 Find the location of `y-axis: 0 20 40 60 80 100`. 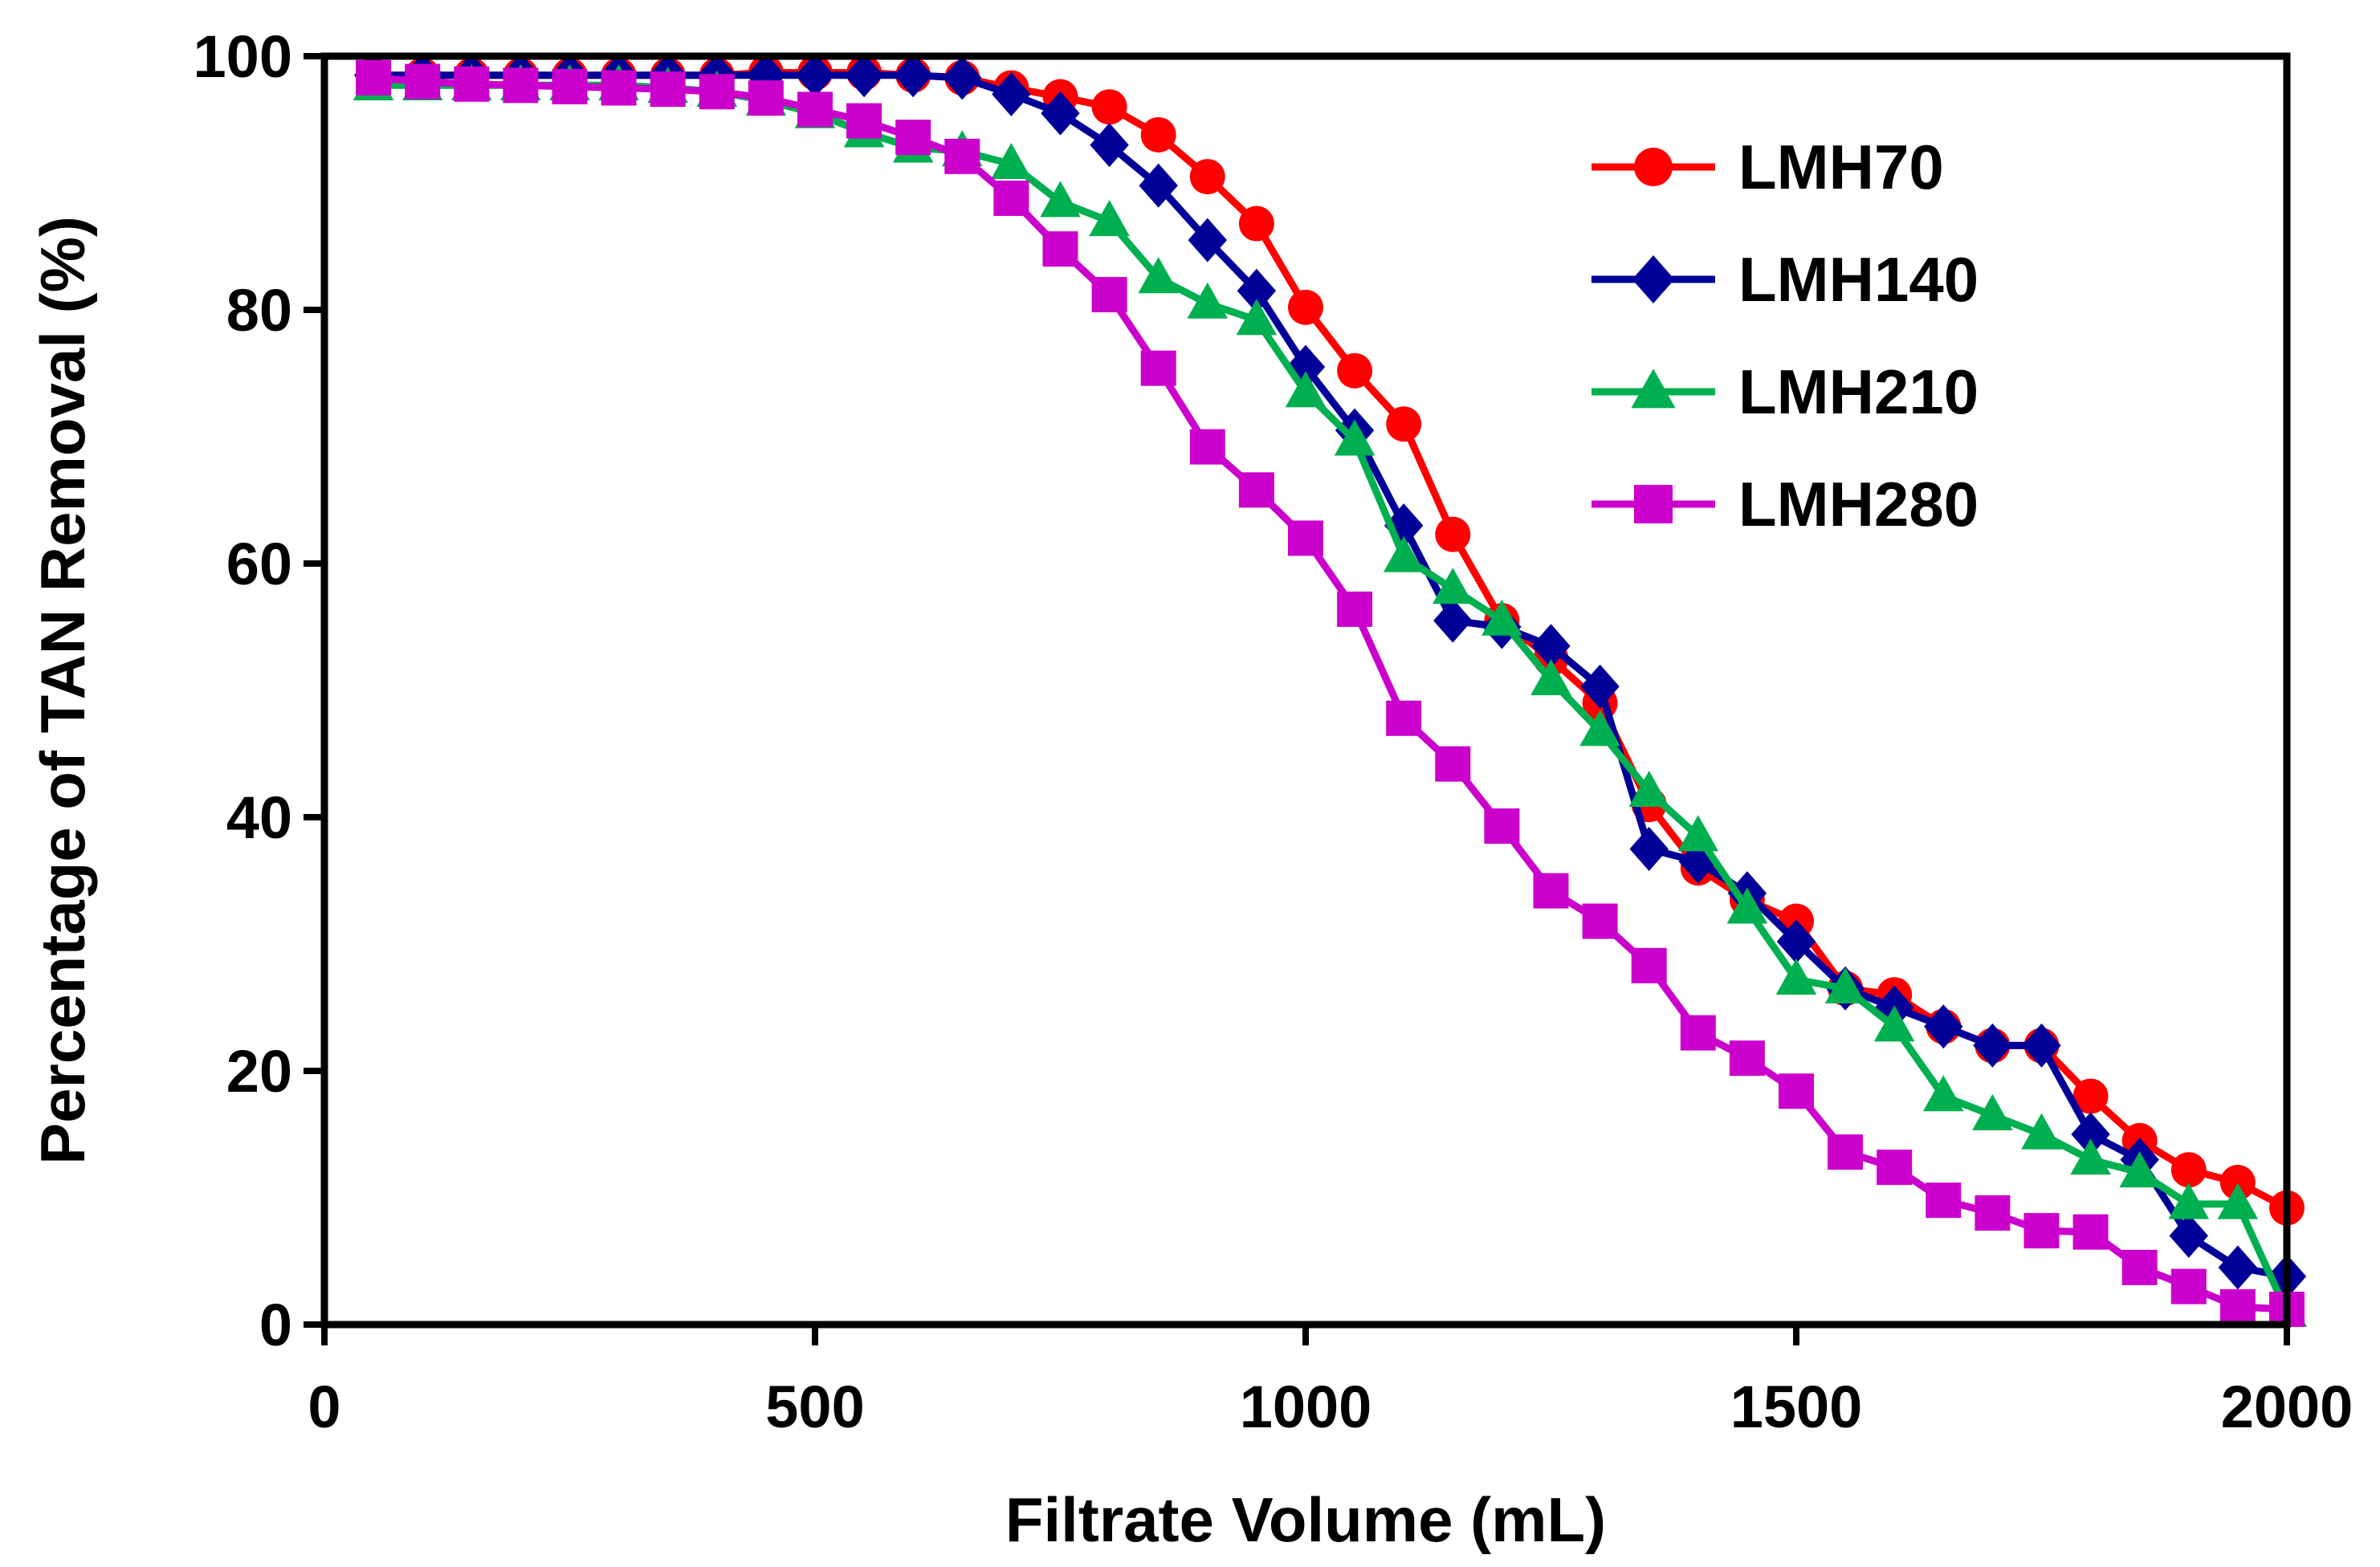

y-axis: 0 20 40 60 80 100 is located at coordinates (259, 690).